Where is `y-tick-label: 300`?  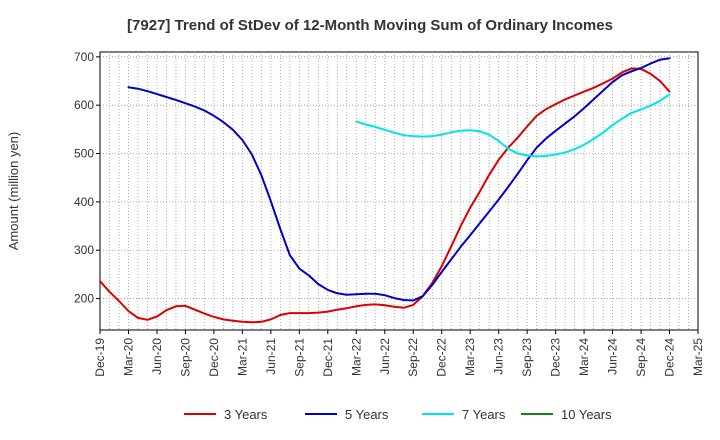
y-tick-label: 300 is located at coordinates (84, 250).